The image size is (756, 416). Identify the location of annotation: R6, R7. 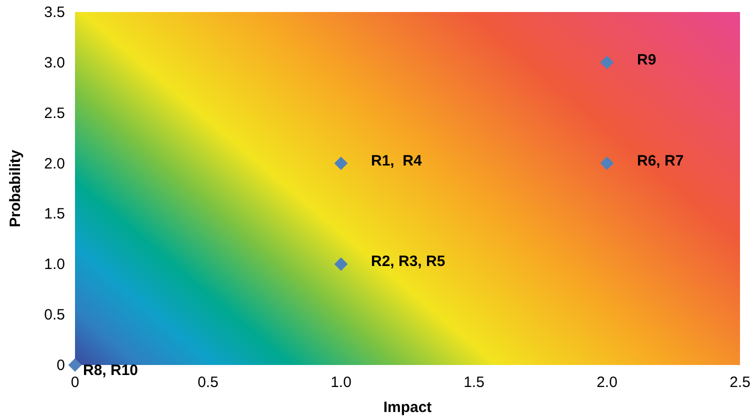
(660, 161).